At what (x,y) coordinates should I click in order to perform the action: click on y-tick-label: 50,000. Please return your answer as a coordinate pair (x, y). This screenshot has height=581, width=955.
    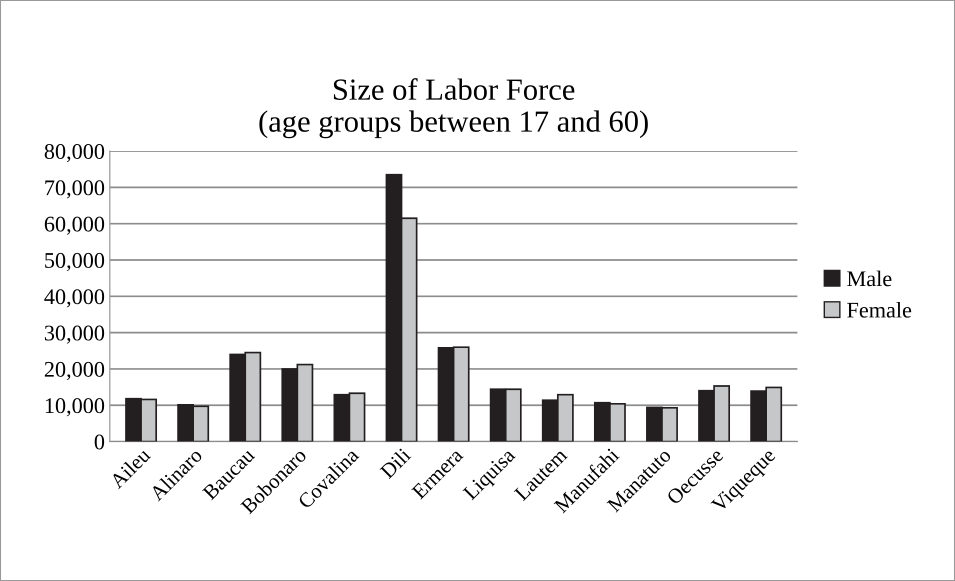
    Looking at the image, I should click on (74, 262).